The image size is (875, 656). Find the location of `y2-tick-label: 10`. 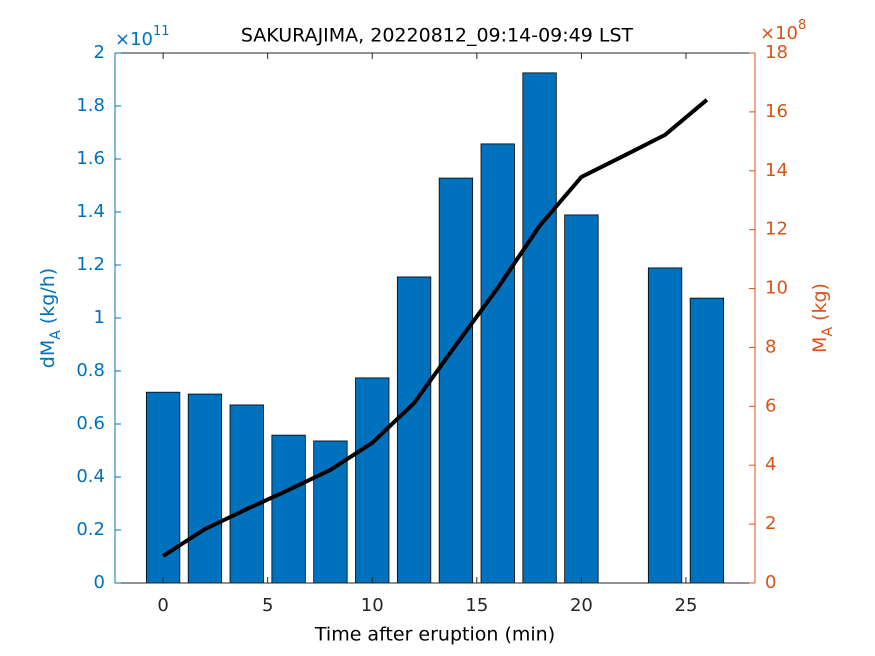

y2-tick-label: 10 is located at coordinates (776, 288).